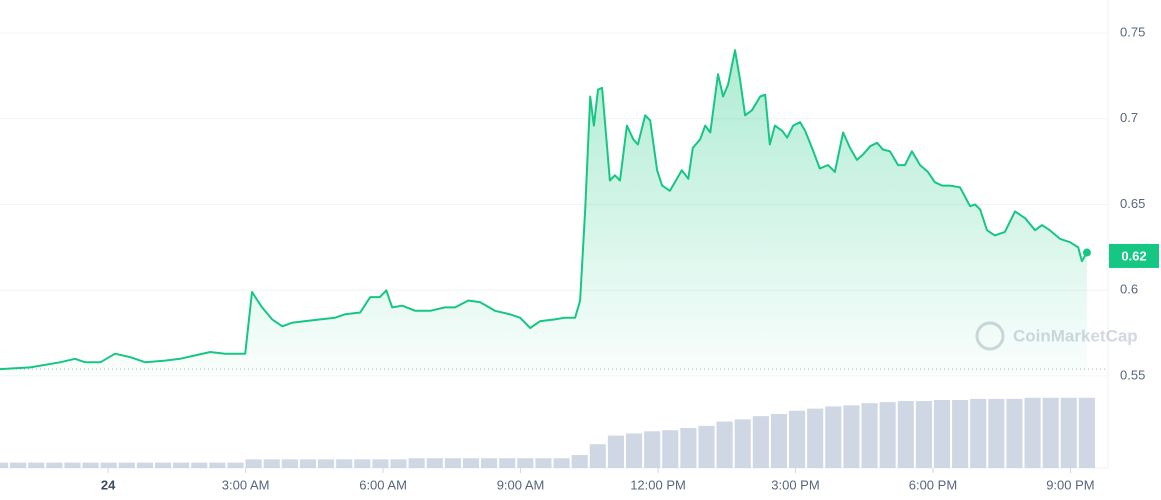  What do you see at coordinates (246, 484) in the screenshot?
I see `x-tick-label: 3:00 AM` at bounding box center [246, 484].